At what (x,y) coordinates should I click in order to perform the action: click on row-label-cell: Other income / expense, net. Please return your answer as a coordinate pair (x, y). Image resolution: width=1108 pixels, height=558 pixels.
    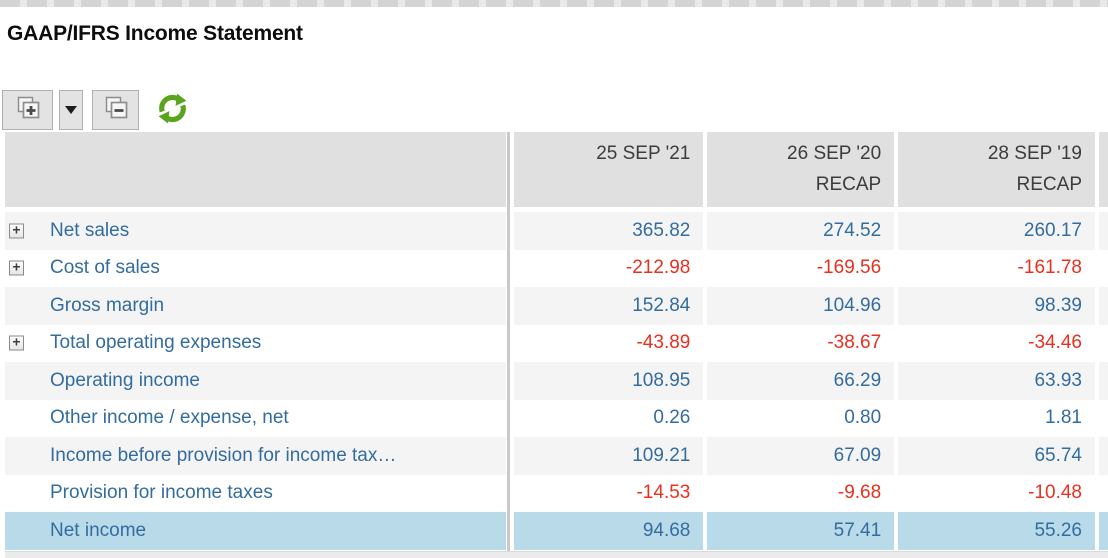
    Looking at the image, I should click on (255, 418).